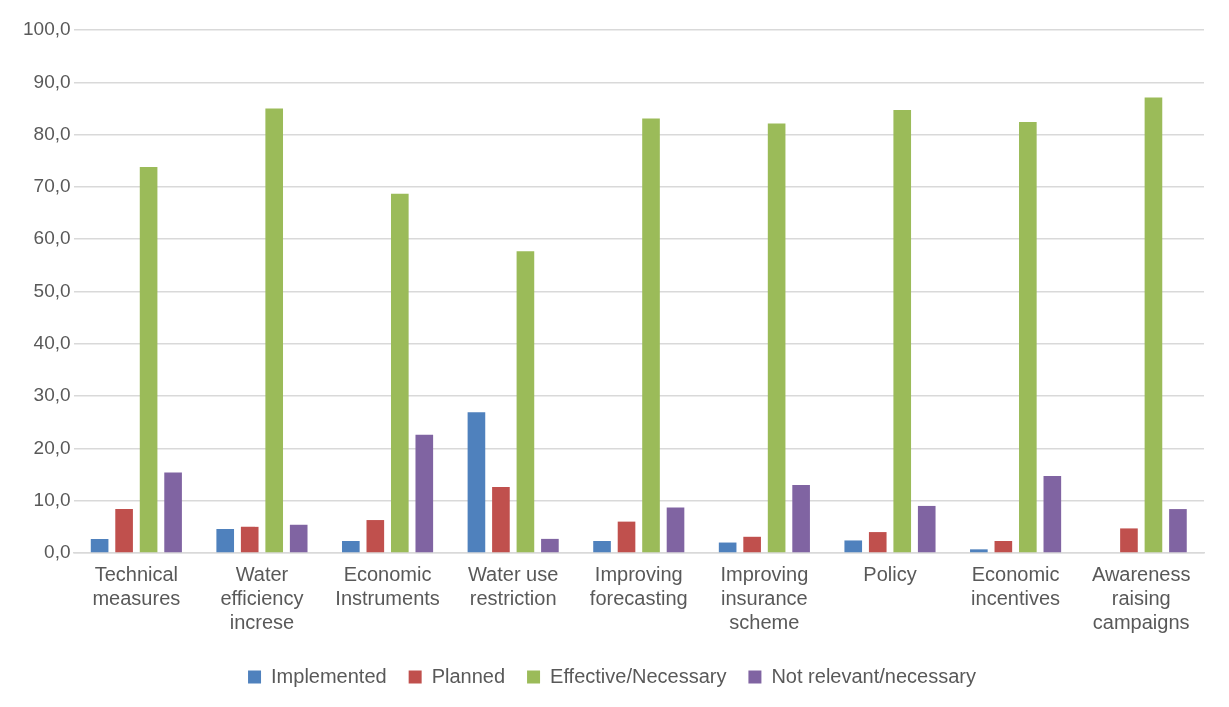 The width and height of the screenshot is (1229, 707). I want to click on y-tick-label: 60,0, so click(52, 238).